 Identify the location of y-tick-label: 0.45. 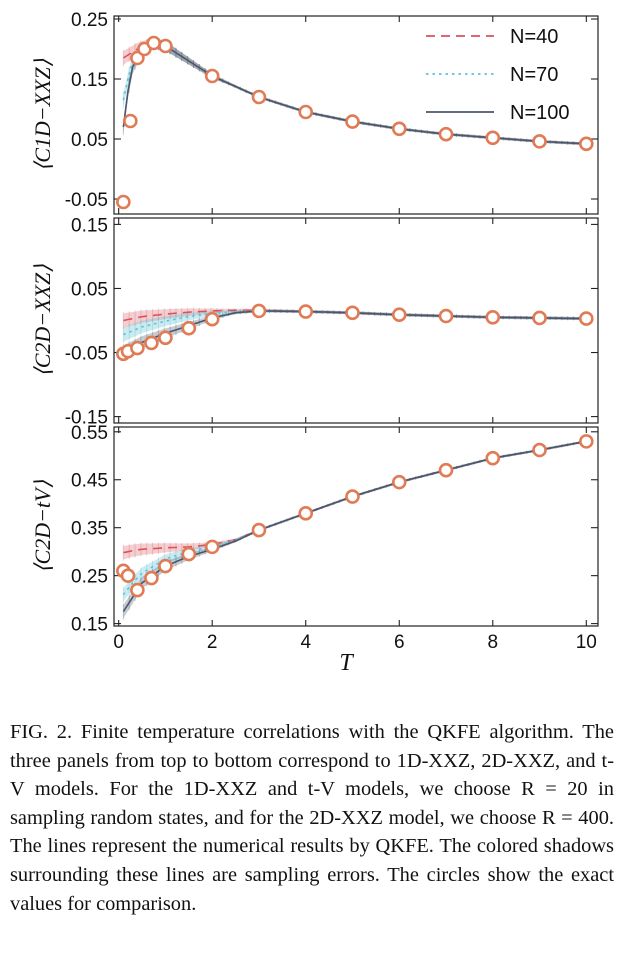
(89, 481).